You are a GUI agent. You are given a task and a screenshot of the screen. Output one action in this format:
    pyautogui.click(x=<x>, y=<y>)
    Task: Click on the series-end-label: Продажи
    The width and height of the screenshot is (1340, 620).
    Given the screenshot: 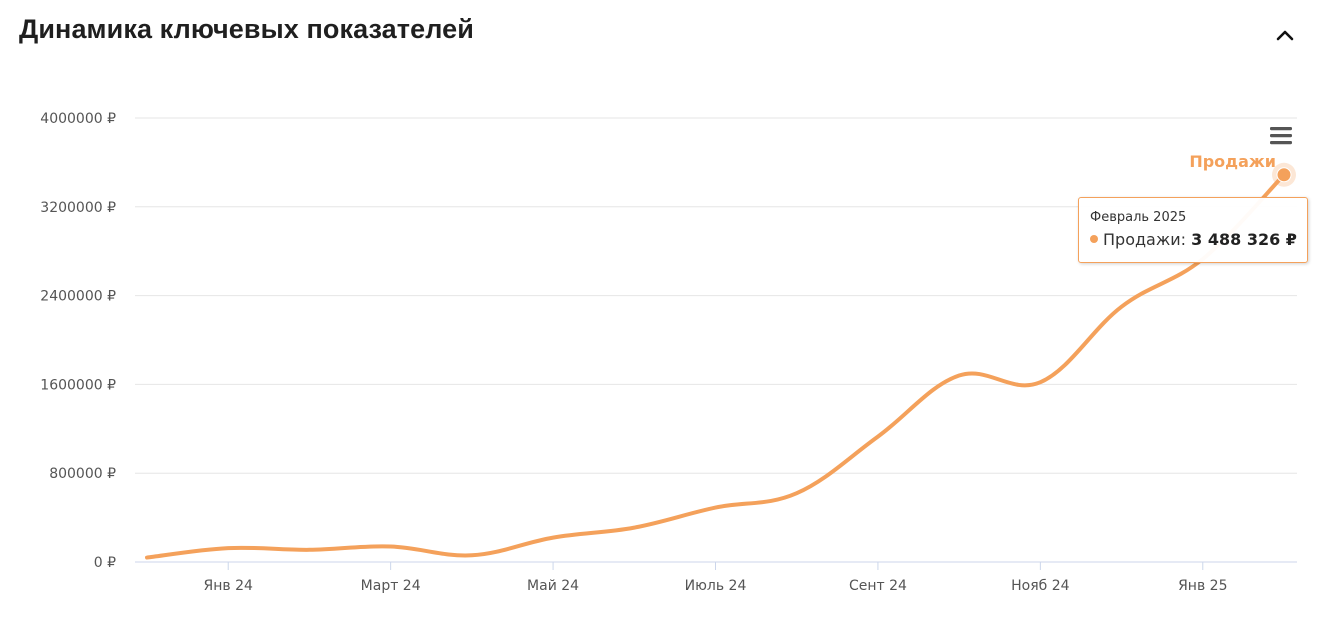 What is the action you would take?
    pyautogui.click(x=1232, y=161)
    